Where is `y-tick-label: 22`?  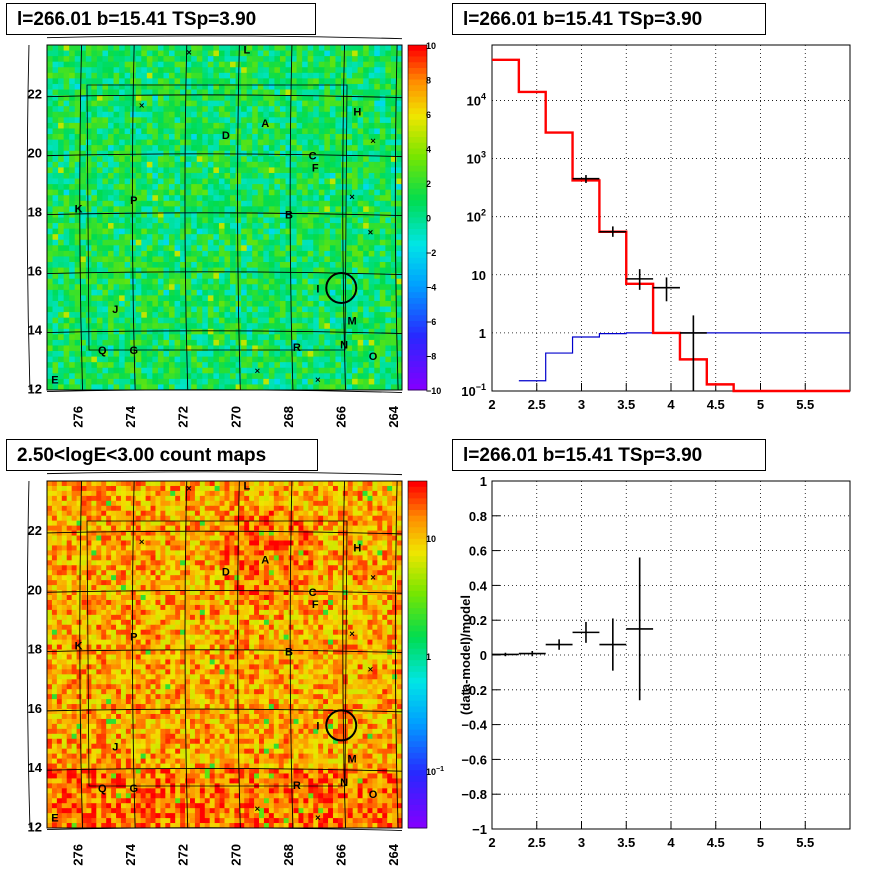 y-tick-label: 22 is located at coordinates (35, 94).